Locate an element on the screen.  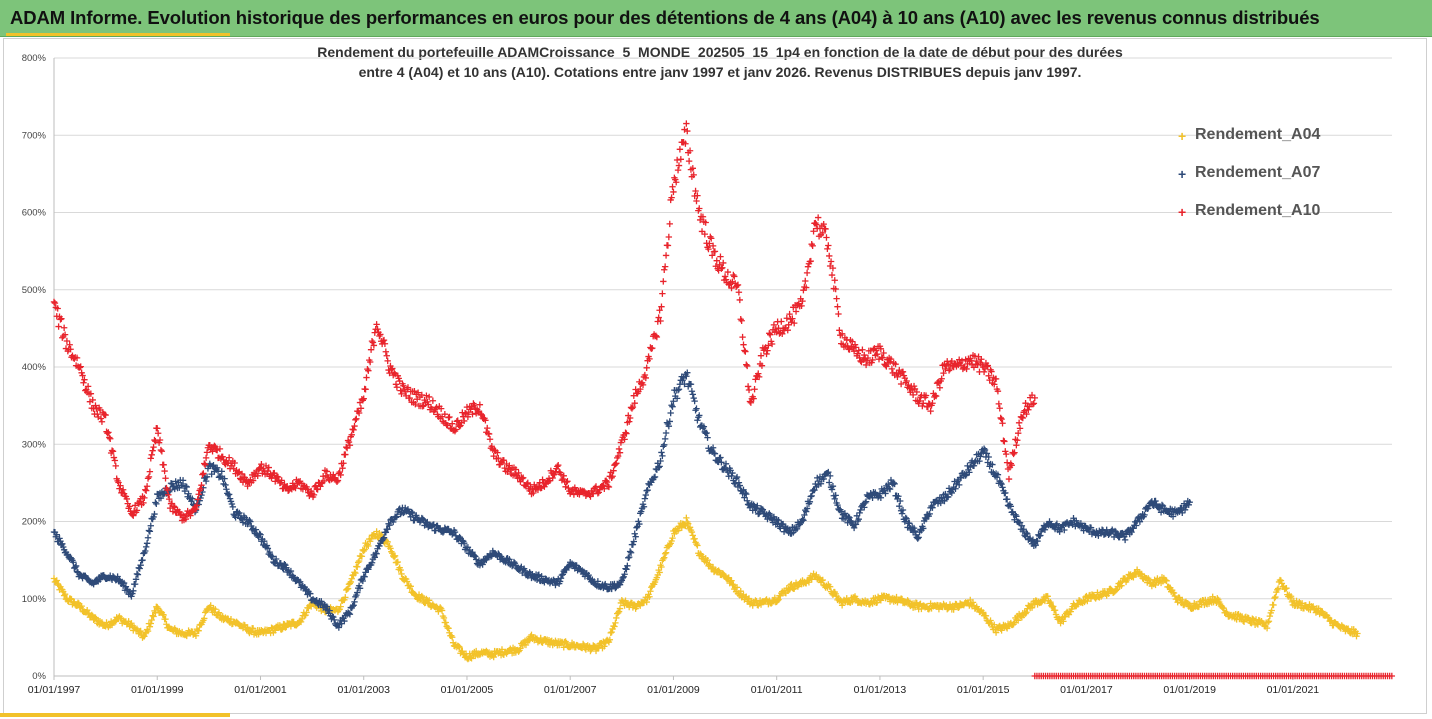
legend-marker-a07: + is located at coordinates (1182, 174).